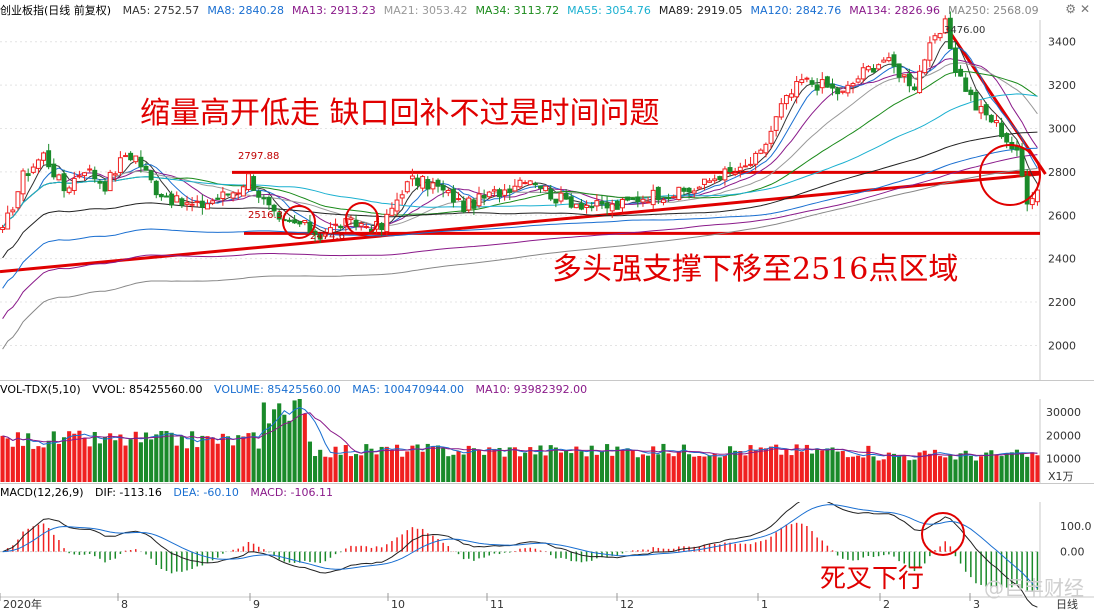 The image size is (1094, 612). Describe the element at coordinates (398, 604) in the screenshot. I see `time-tick-label: 10` at that location.